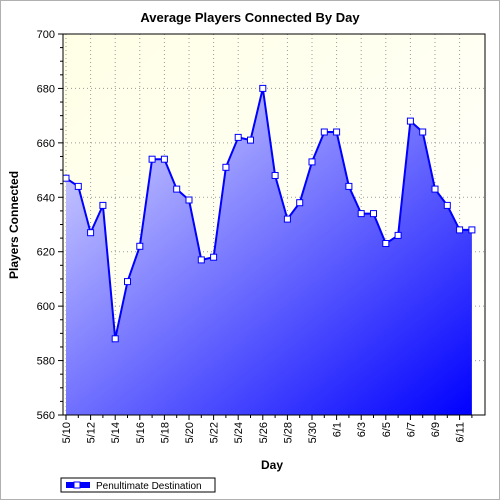  I want to click on legend-box, so click(138, 485).